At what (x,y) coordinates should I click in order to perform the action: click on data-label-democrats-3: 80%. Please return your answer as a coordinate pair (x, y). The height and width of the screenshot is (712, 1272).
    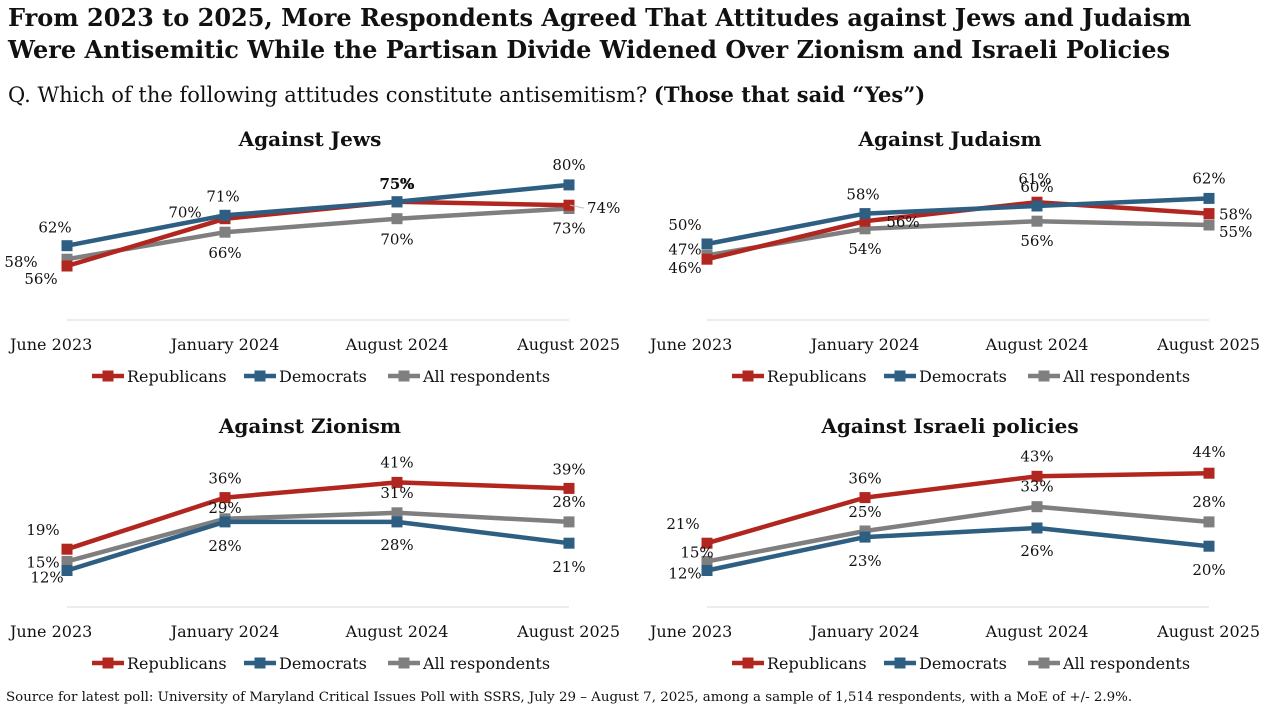
    Looking at the image, I should click on (568, 165).